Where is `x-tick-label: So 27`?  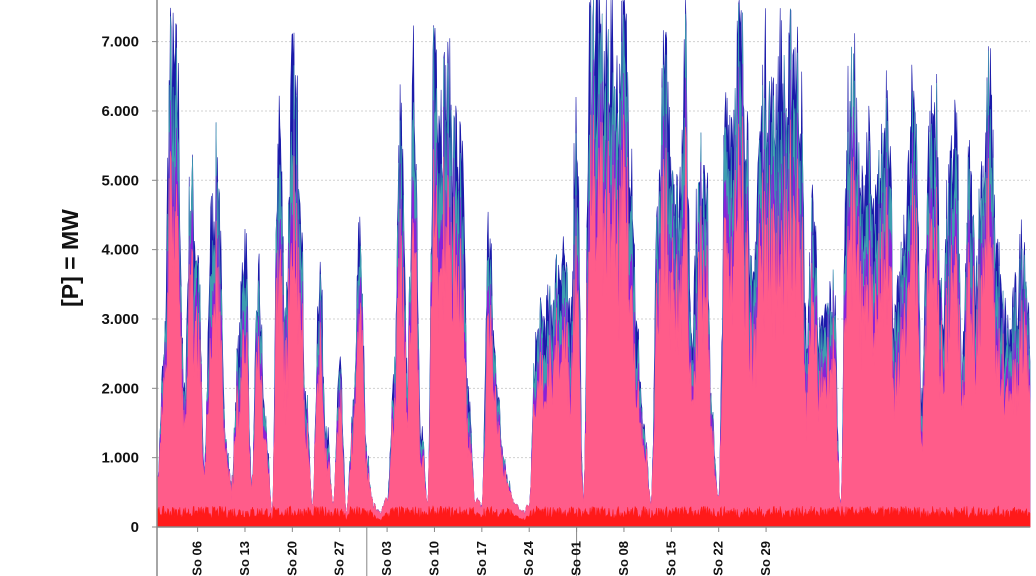
x-tick-label: So 27 is located at coordinates (339, 558).